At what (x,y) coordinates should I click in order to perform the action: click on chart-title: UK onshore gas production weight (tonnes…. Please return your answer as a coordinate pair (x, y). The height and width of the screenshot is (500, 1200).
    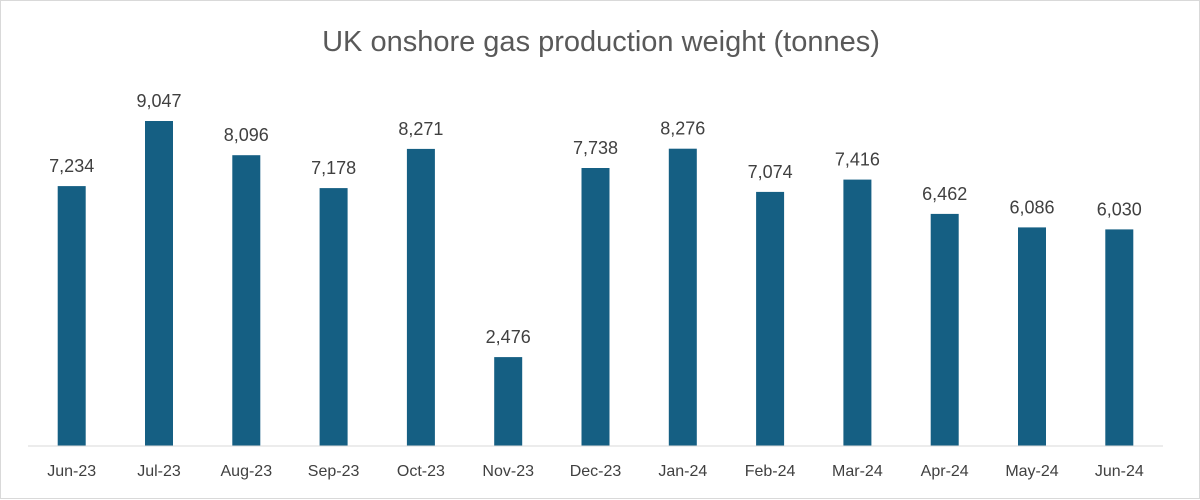
    Looking at the image, I should click on (601, 42).